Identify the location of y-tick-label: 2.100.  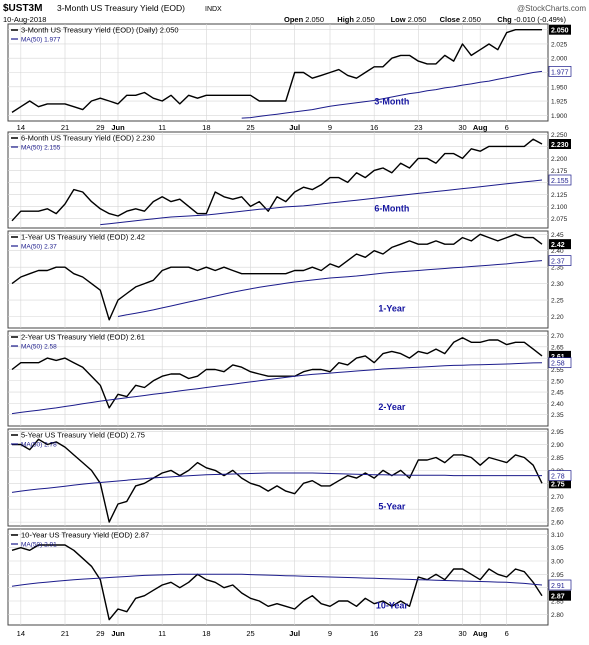
(559, 207).